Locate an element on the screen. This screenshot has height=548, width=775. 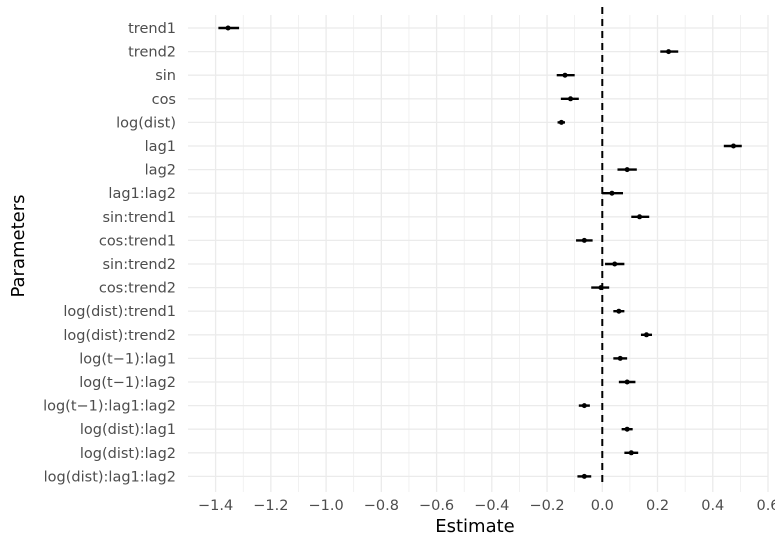
x-tick-label: 0.4 is located at coordinates (712, 506).